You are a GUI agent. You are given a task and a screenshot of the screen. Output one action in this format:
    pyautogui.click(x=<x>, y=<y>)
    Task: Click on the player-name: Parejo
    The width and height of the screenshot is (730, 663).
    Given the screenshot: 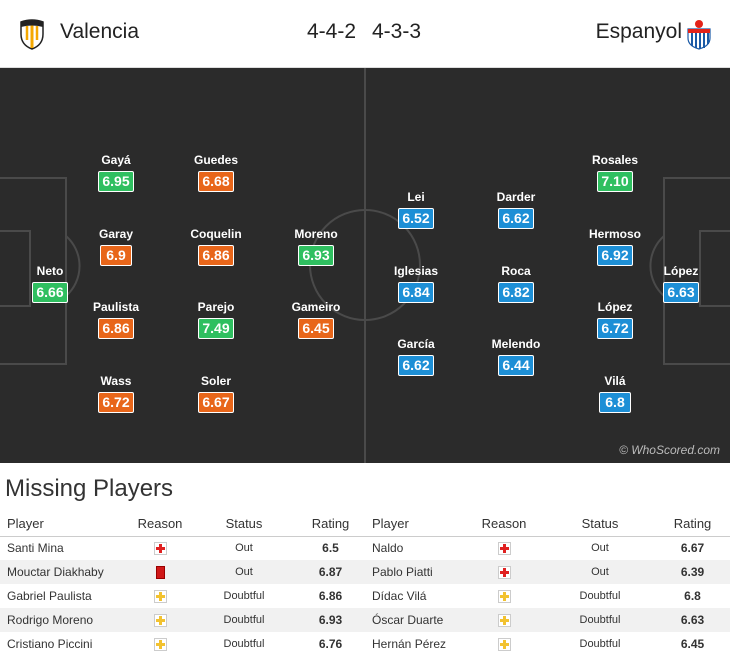 What is the action you would take?
    pyautogui.click(x=216, y=307)
    